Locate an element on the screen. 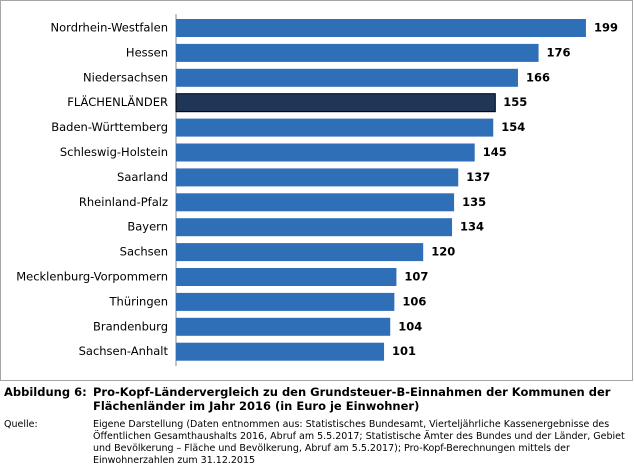  figure-label: Abbildung 6: is located at coordinates (45, 392).